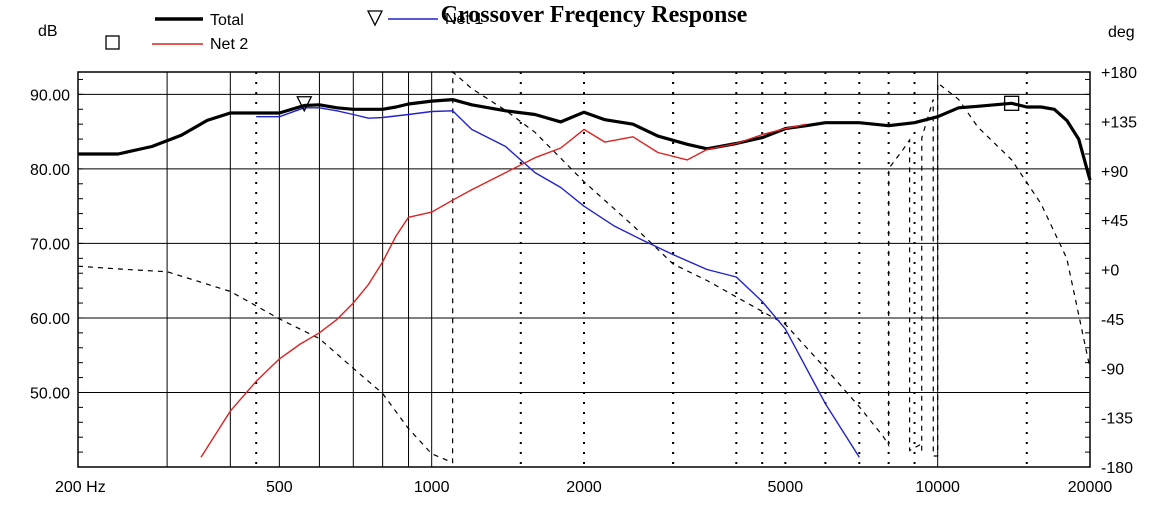  What do you see at coordinates (229, 44) in the screenshot?
I see `legend-label-net2: Net 2` at bounding box center [229, 44].